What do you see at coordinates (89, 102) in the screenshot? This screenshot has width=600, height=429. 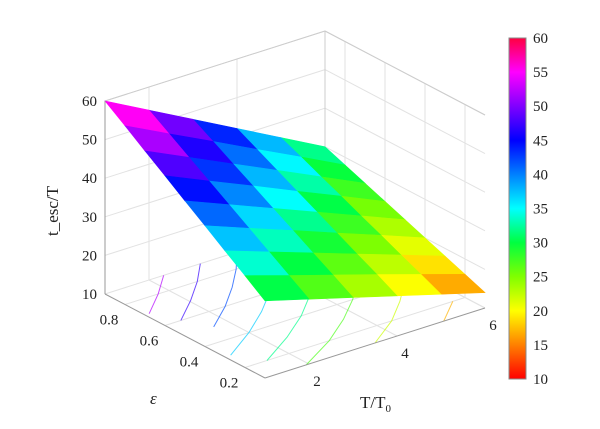 I see `z-tick-label: 60` at bounding box center [89, 102].